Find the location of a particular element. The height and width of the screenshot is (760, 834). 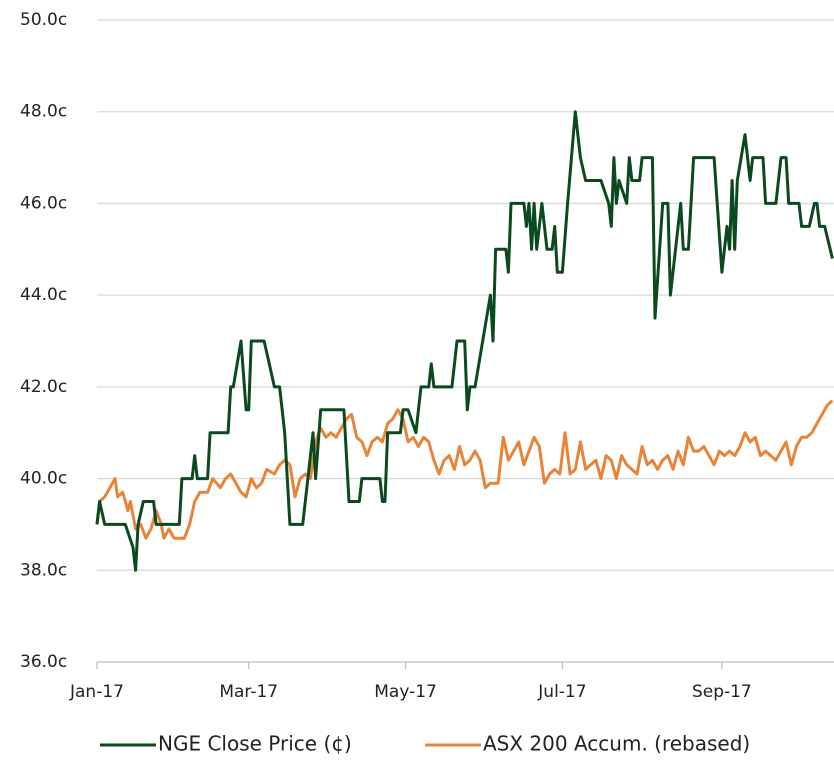

y-tick-label: 36.0c is located at coordinates (43, 662).